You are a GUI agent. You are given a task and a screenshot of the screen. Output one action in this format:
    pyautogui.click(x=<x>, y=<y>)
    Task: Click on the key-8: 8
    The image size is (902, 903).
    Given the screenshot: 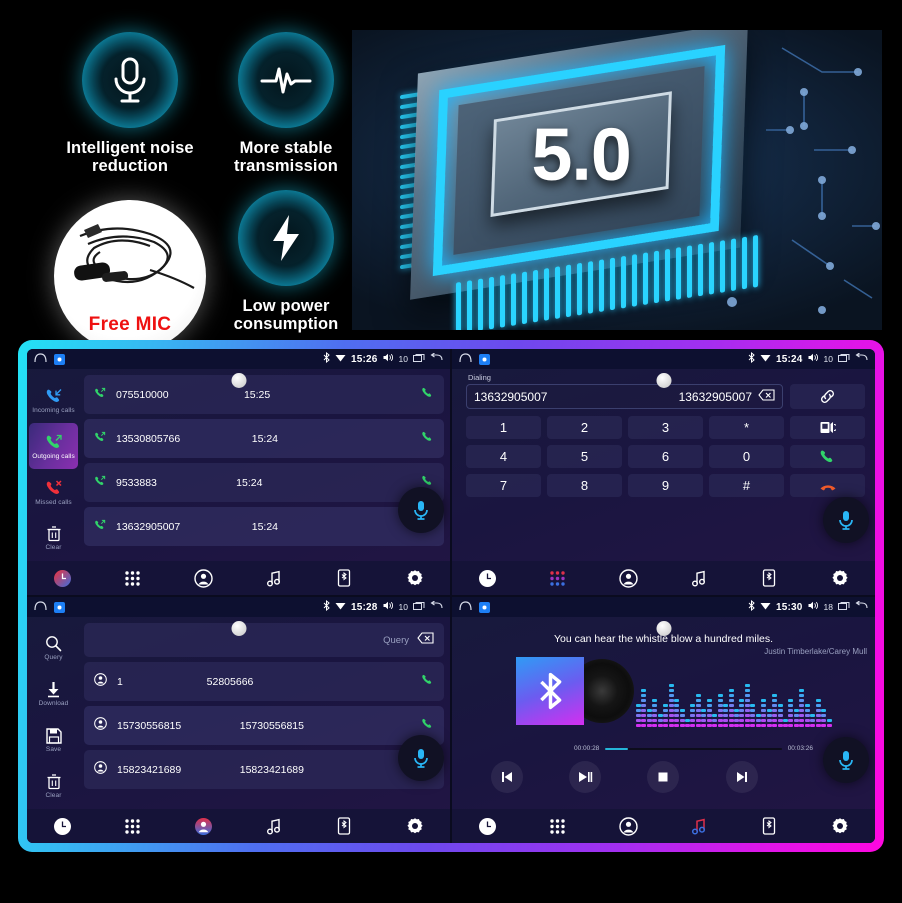 What is the action you would take?
    pyautogui.click(x=584, y=485)
    